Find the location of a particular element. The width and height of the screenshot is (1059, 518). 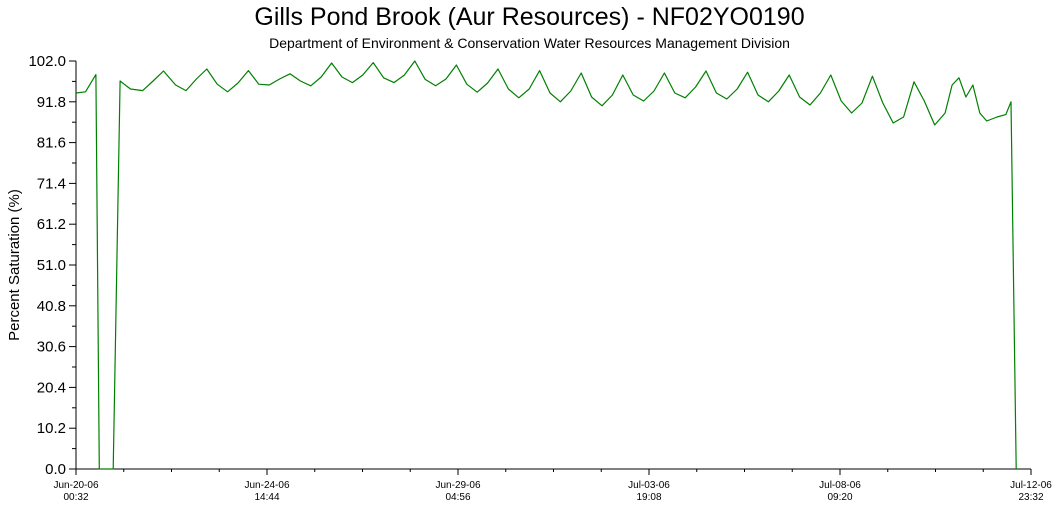

x-tick-label-time: 19:08 is located at coordinates (648, 497).